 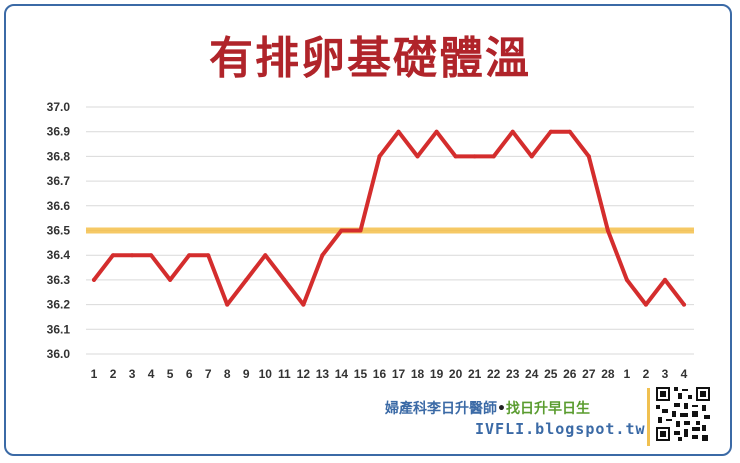 I want to click on x-tick-label: 10, so click(x=266, y=374).